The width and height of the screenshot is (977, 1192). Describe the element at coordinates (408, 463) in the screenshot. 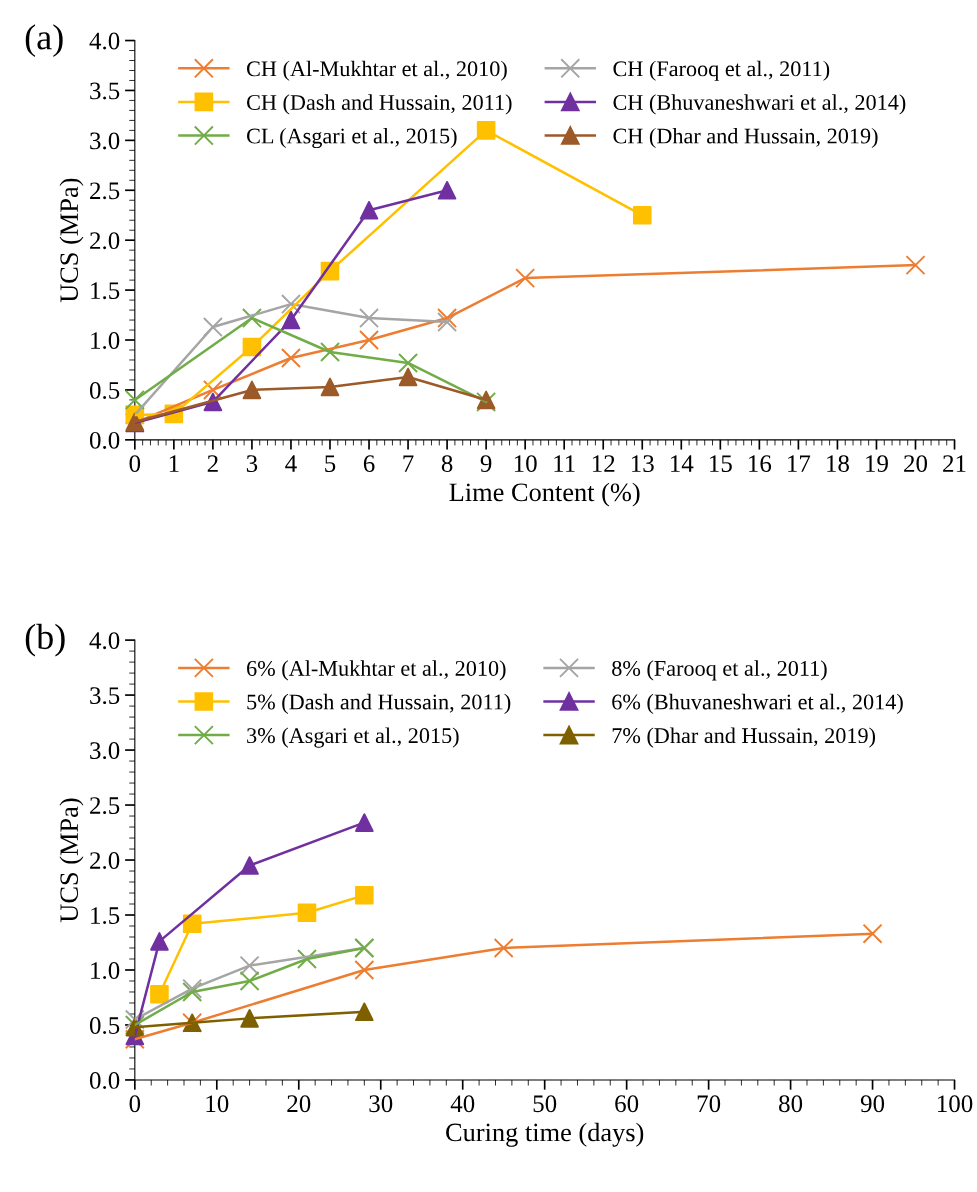

I see `x-tick-label: 7` at that location.